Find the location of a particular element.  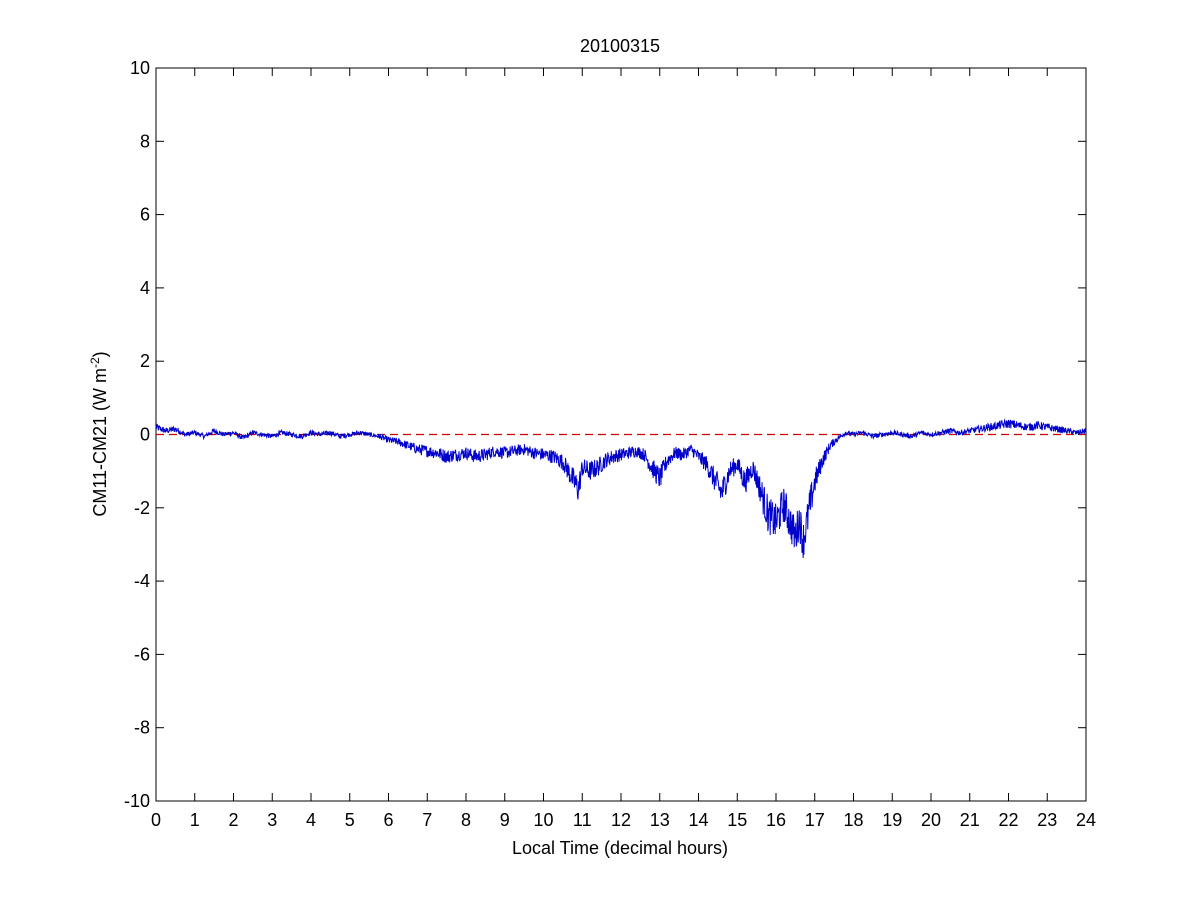

y-axis-label-superscript: -2 is located at coordinates (95, 362).